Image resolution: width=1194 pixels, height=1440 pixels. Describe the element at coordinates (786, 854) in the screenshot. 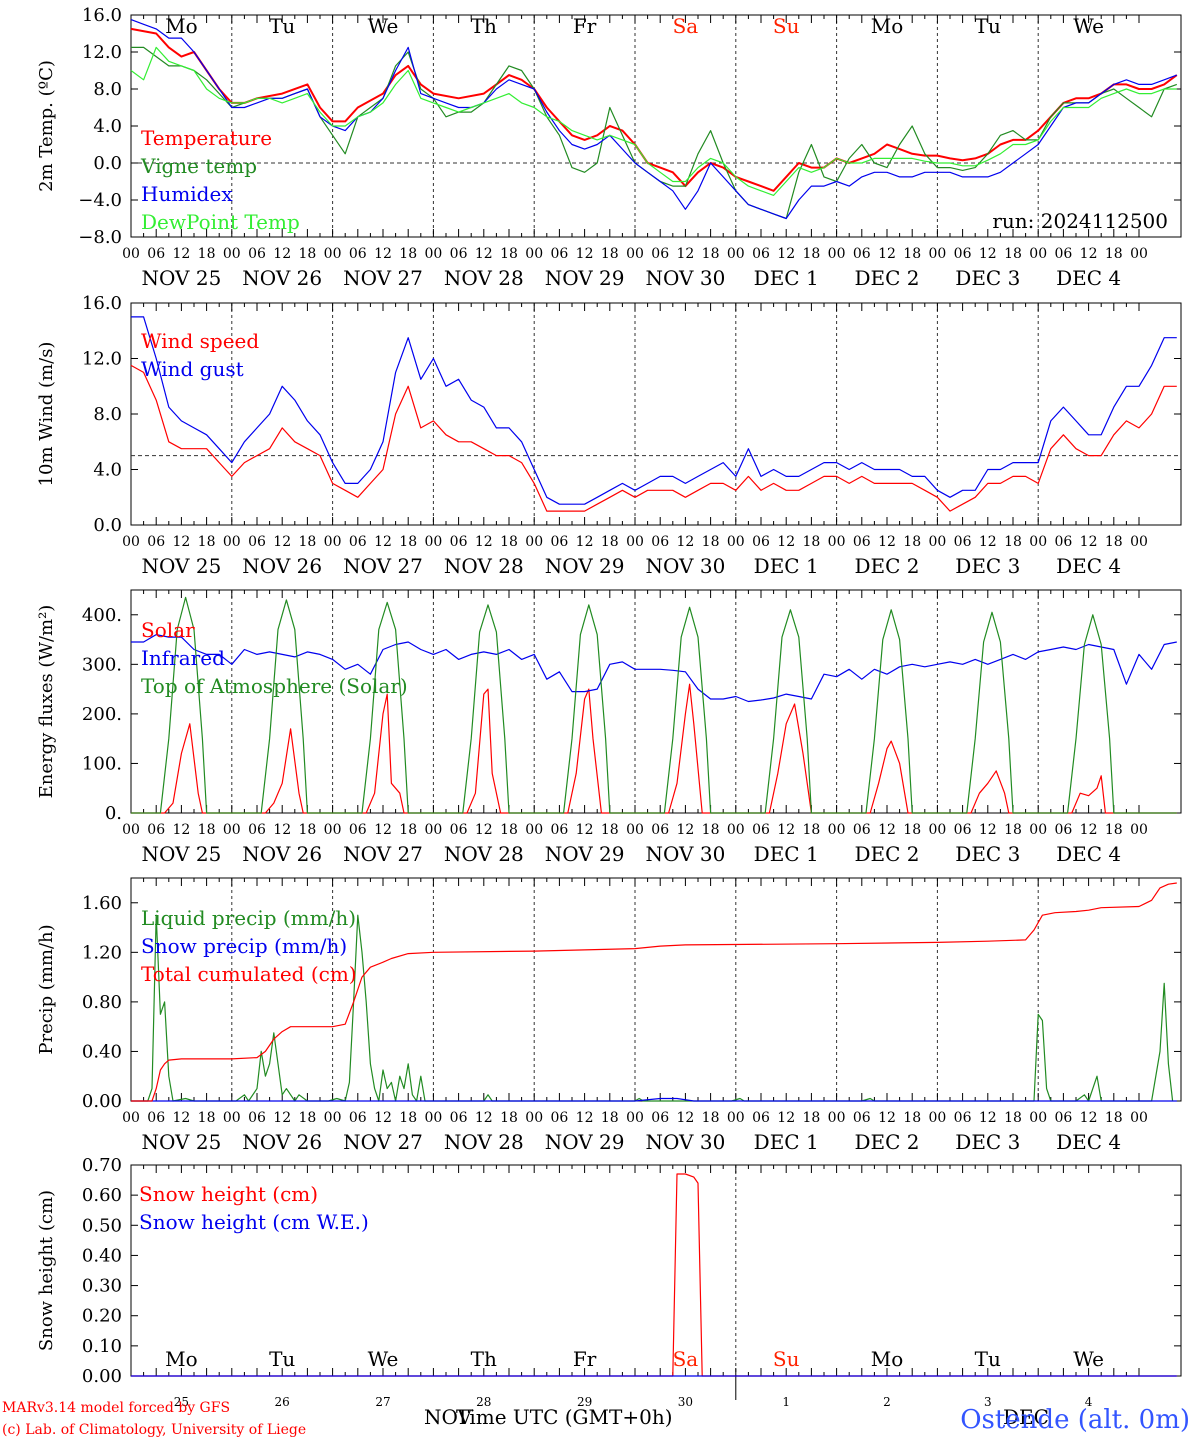

I see `date-label: DEC 1` at that location.